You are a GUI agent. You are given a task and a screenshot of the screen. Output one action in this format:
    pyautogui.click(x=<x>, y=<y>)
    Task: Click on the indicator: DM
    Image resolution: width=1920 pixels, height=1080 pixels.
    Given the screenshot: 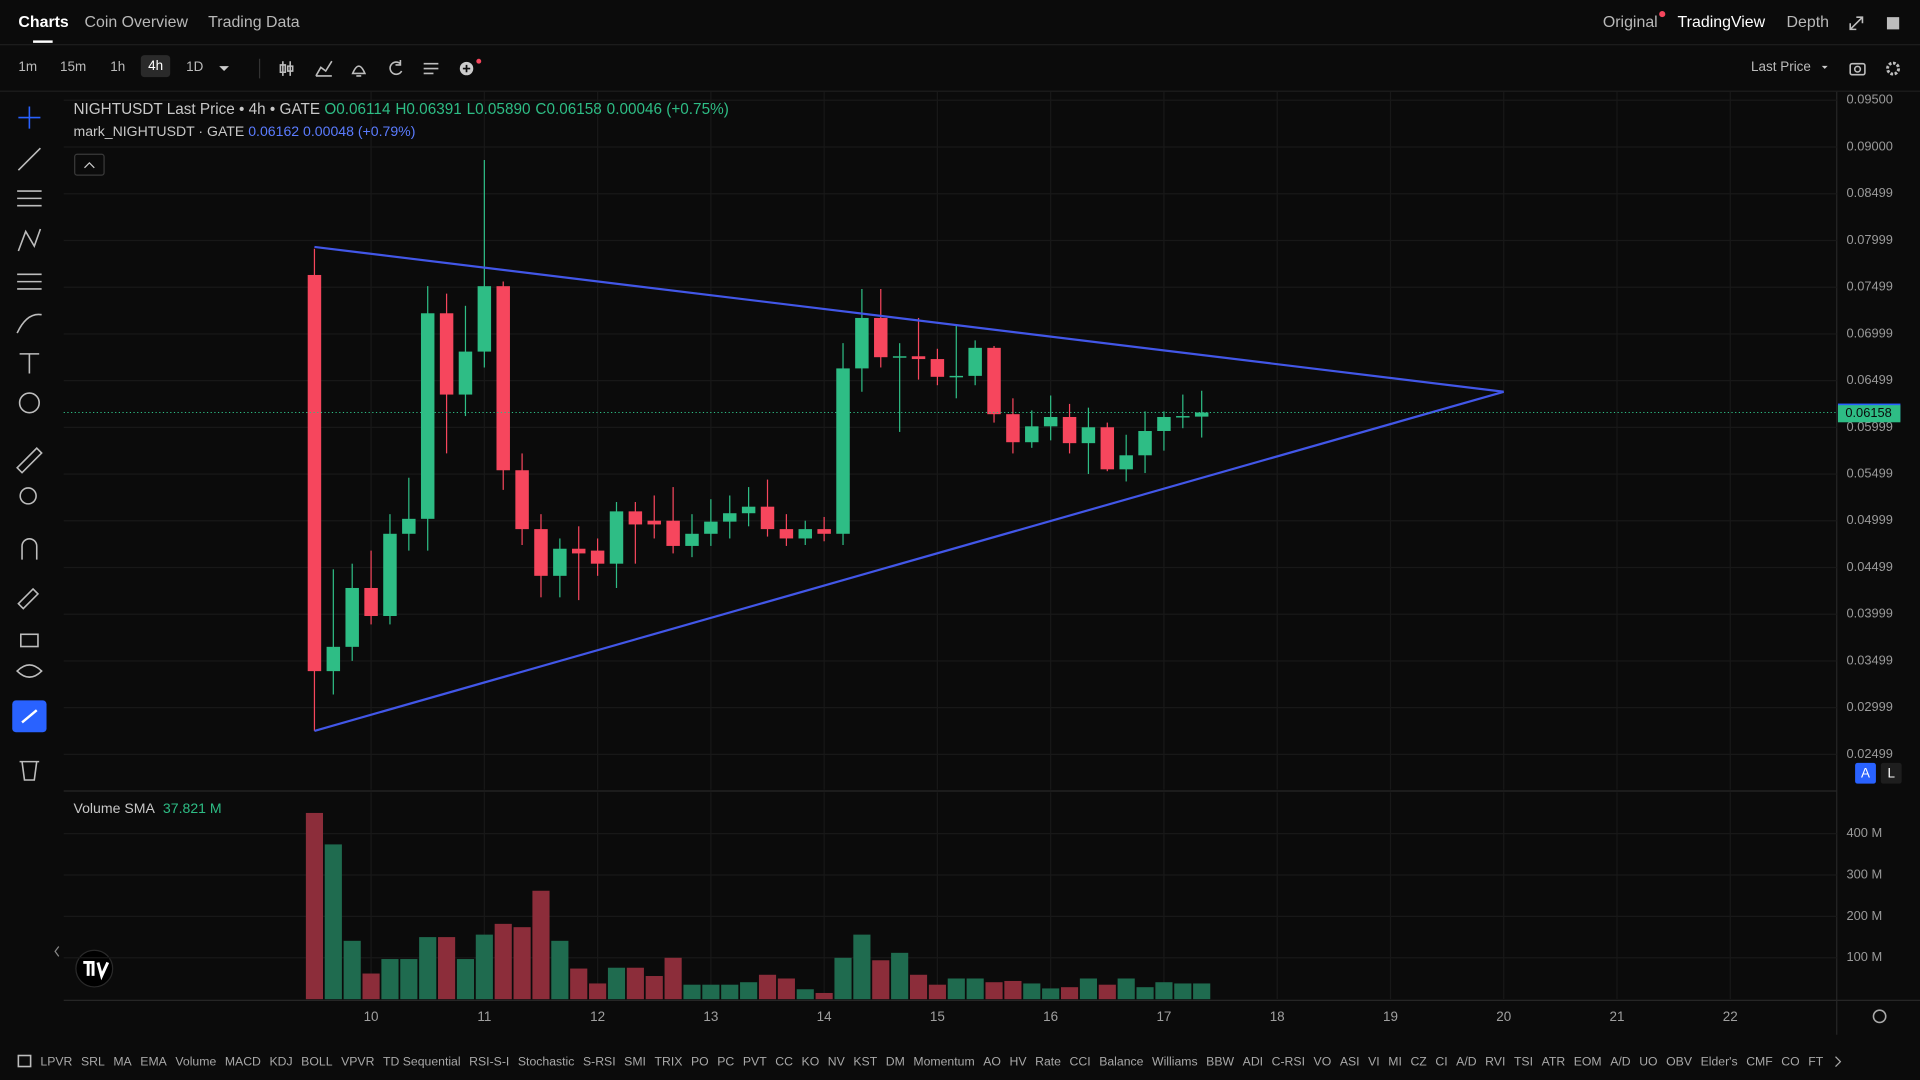 What is the action you would take?
    pyautogui.click(x=895, y=1061)
    